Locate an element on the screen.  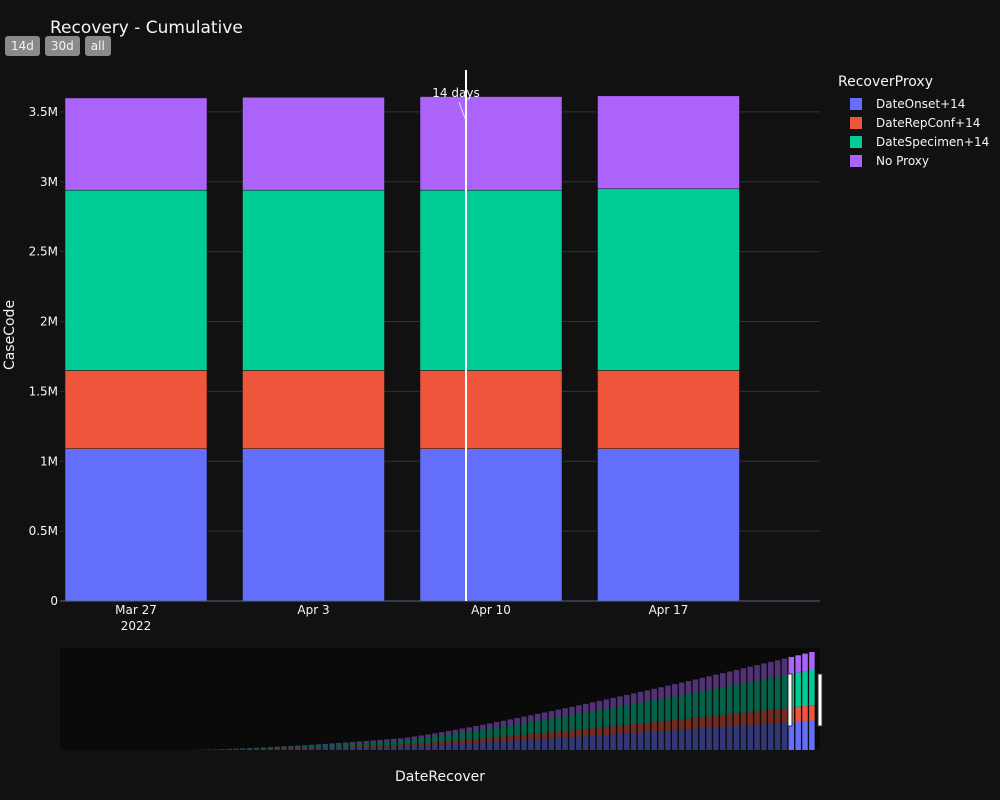
range-slider is located at coordinates (441, 699).